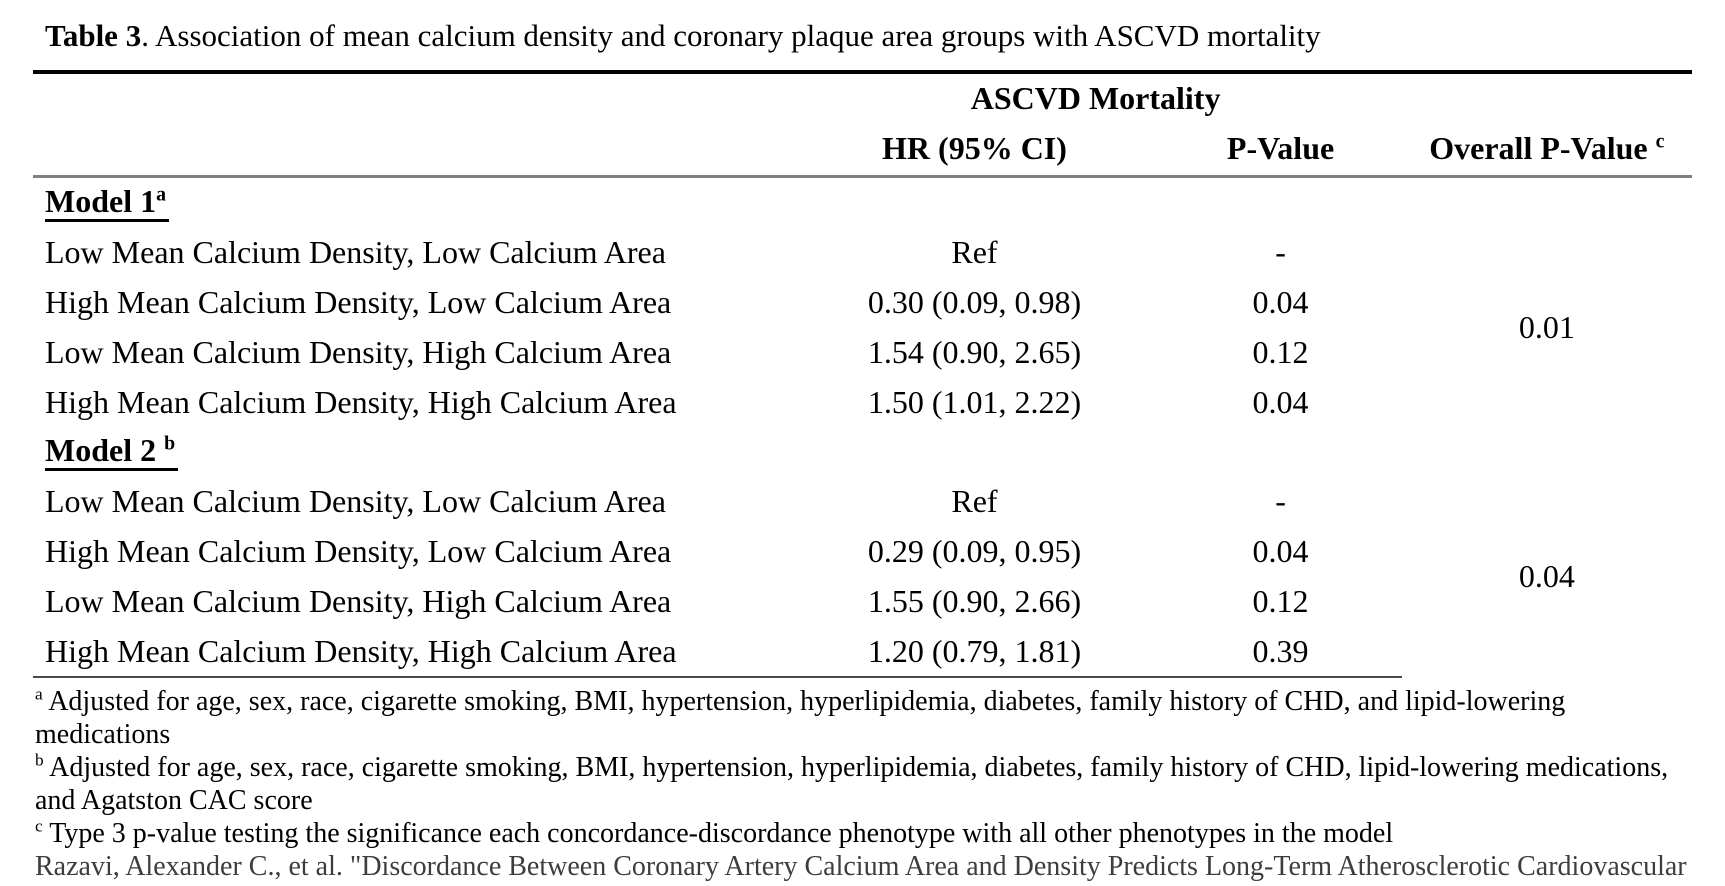 This screenshot has width=1725, height=886. I want to click on table-caption-number: Table 3, so click(93, 35).